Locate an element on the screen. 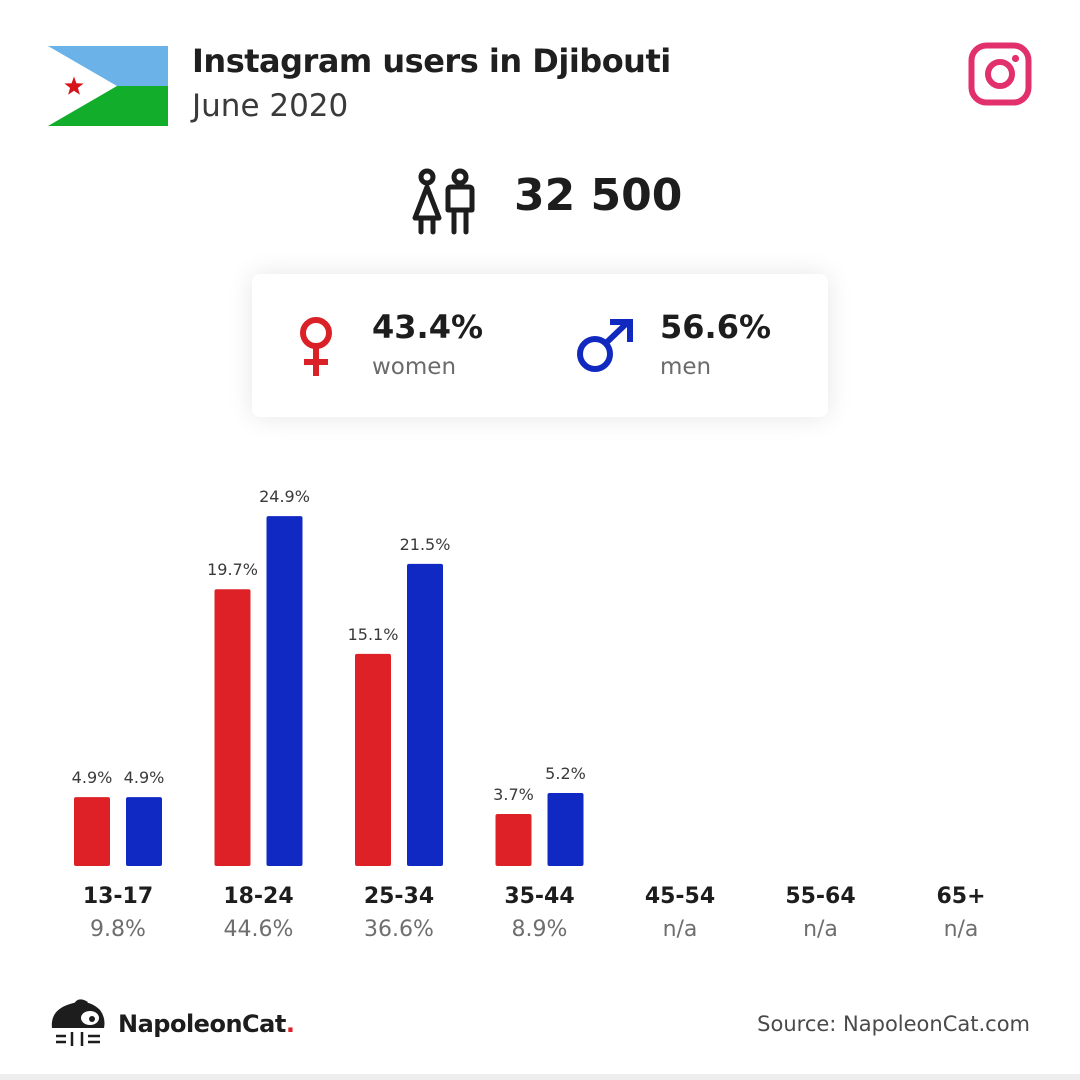 Image resolution: width=1080 pixels, height=1080 pixels. category-share: 9.8% is located at coordinates (118, 929).